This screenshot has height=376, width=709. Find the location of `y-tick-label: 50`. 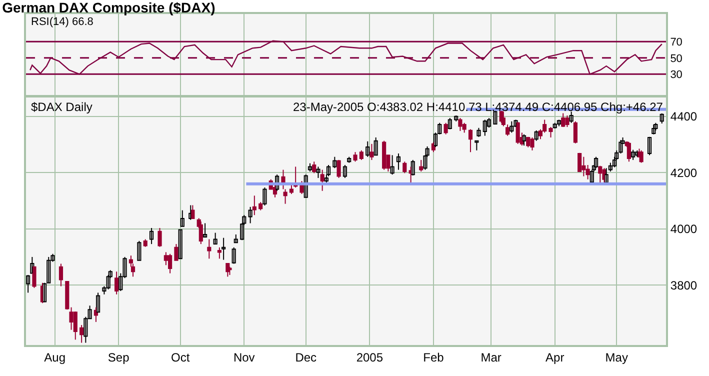

y-tick-label: 50 is located at coordinates (676, 58).